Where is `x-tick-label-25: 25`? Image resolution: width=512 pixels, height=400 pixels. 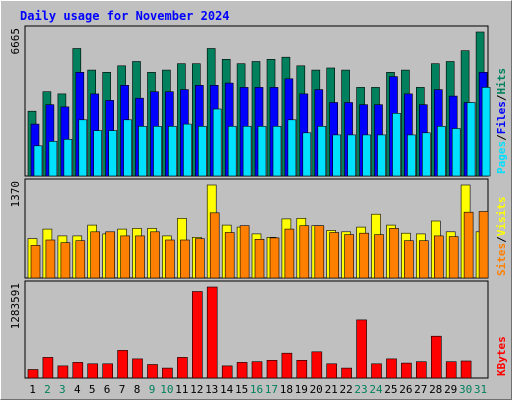 x-tick-label-25: 25 is located at coordinates (390, 389).